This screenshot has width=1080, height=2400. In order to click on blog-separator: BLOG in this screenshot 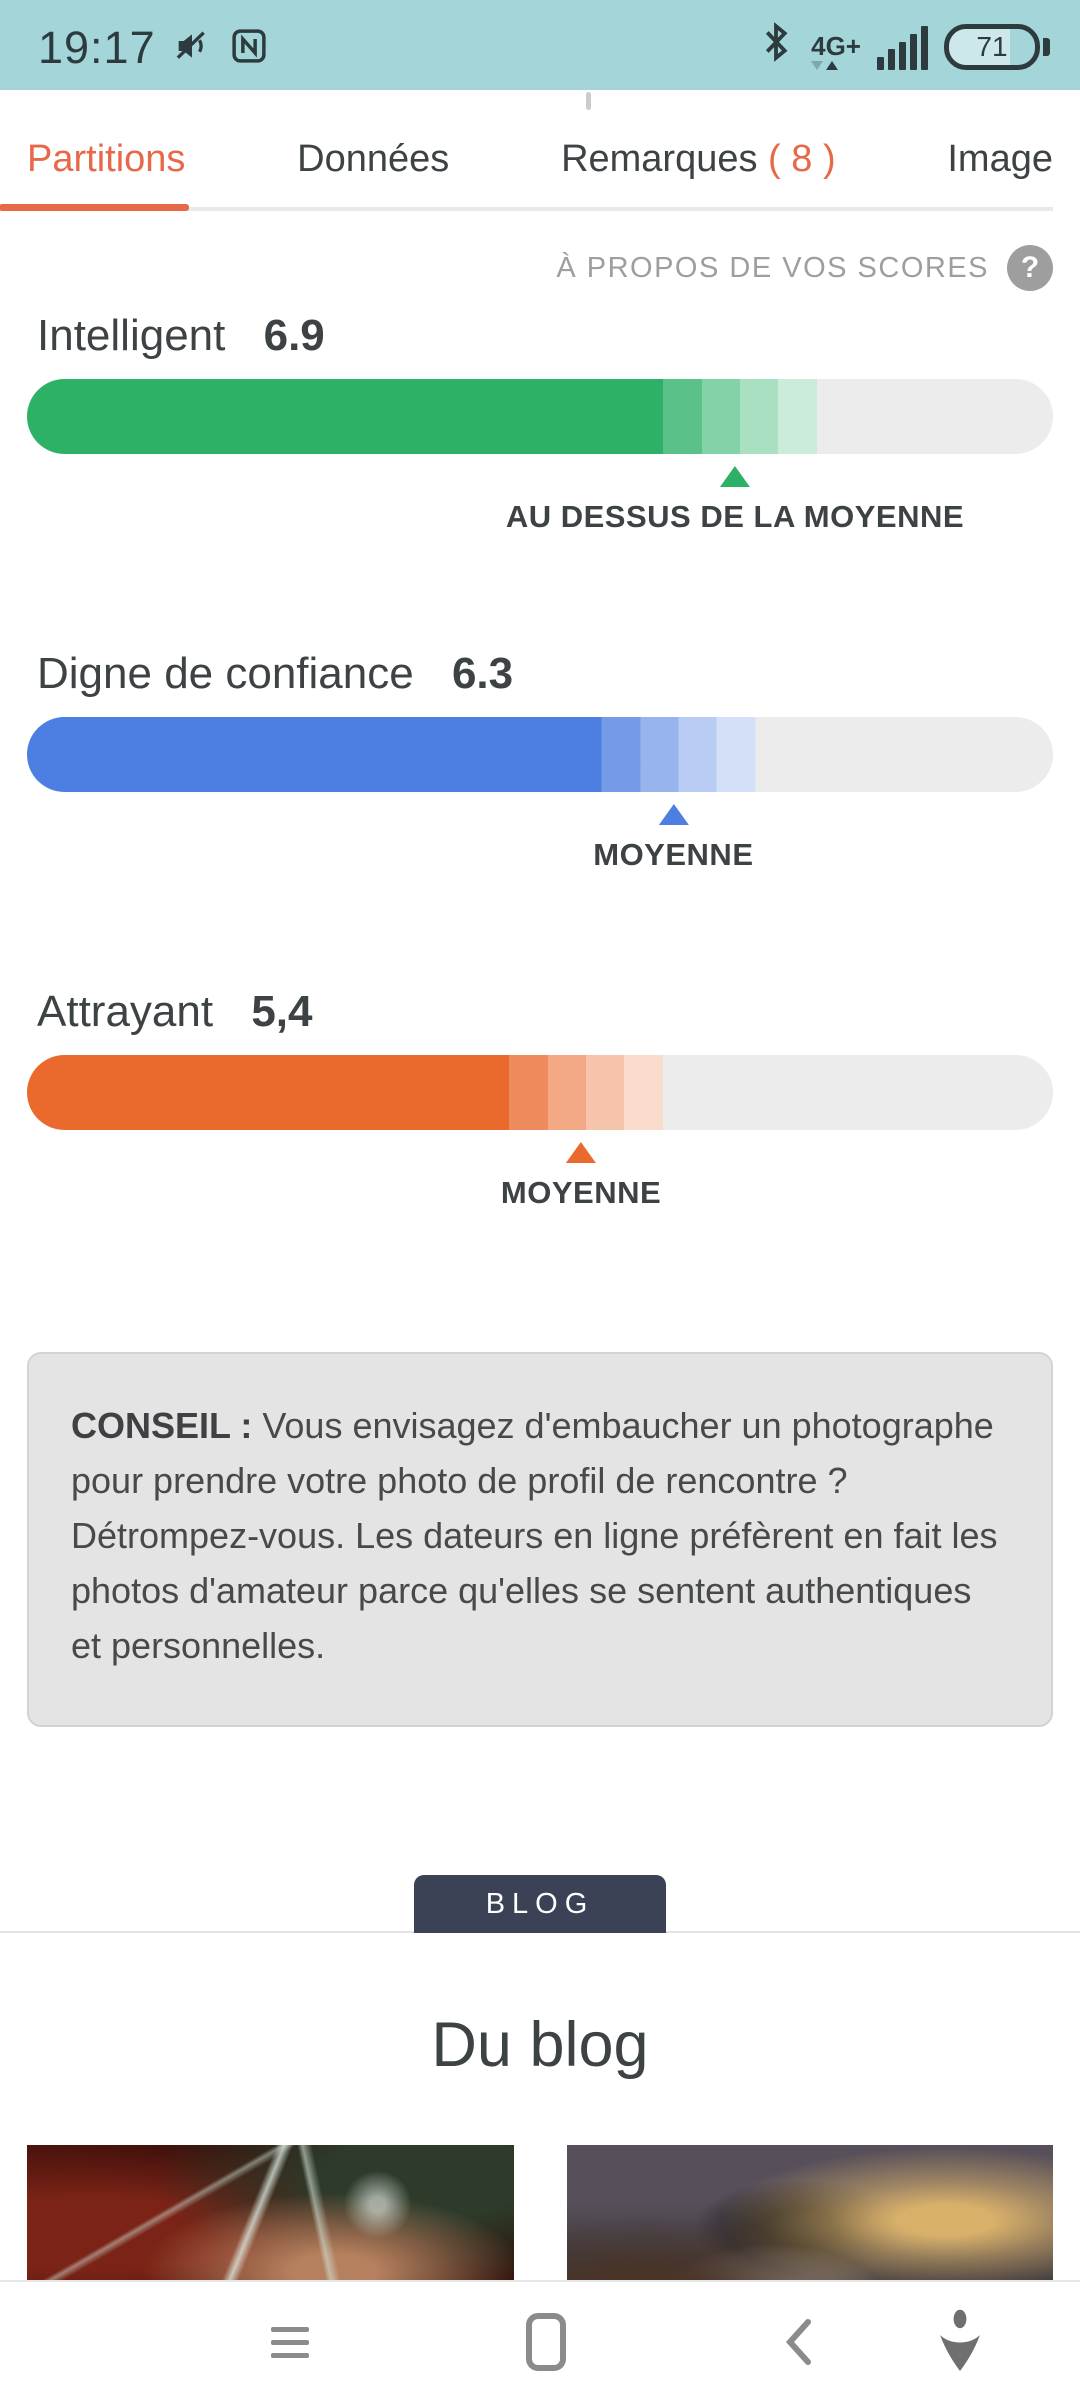, I will do `click(540, 1904)`.